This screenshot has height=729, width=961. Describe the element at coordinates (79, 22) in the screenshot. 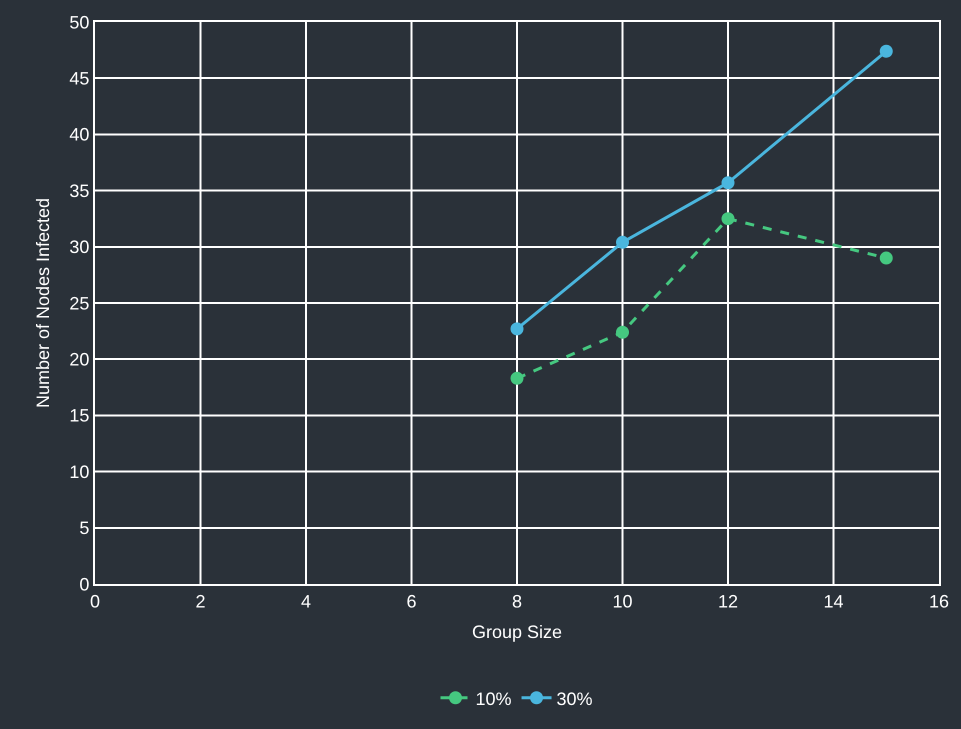

I see `y-tick-label: 50` at that location.